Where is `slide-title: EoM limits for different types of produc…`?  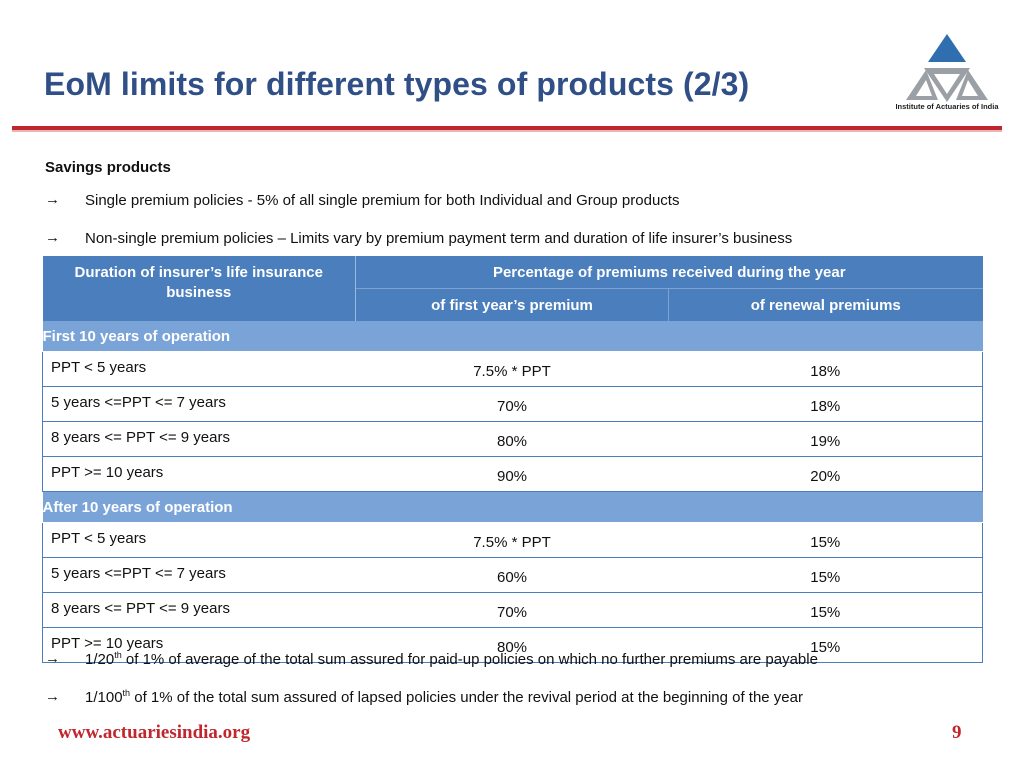
slide-title: EoM limits for different types of produc… is located at coordinates (397, 84).